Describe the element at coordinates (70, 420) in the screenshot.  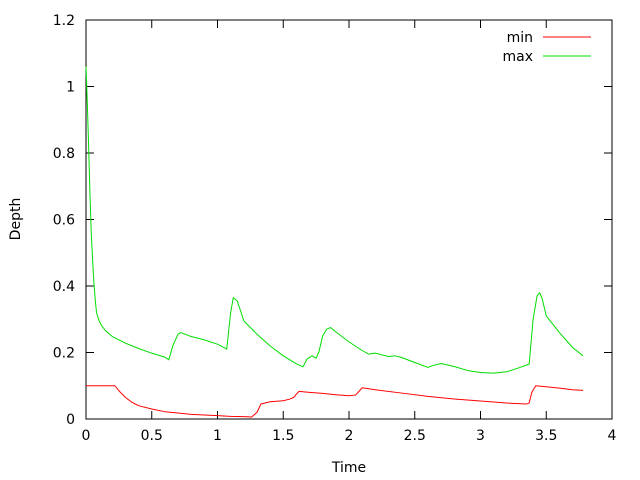
I see `y-tick-label: 0` at that location.